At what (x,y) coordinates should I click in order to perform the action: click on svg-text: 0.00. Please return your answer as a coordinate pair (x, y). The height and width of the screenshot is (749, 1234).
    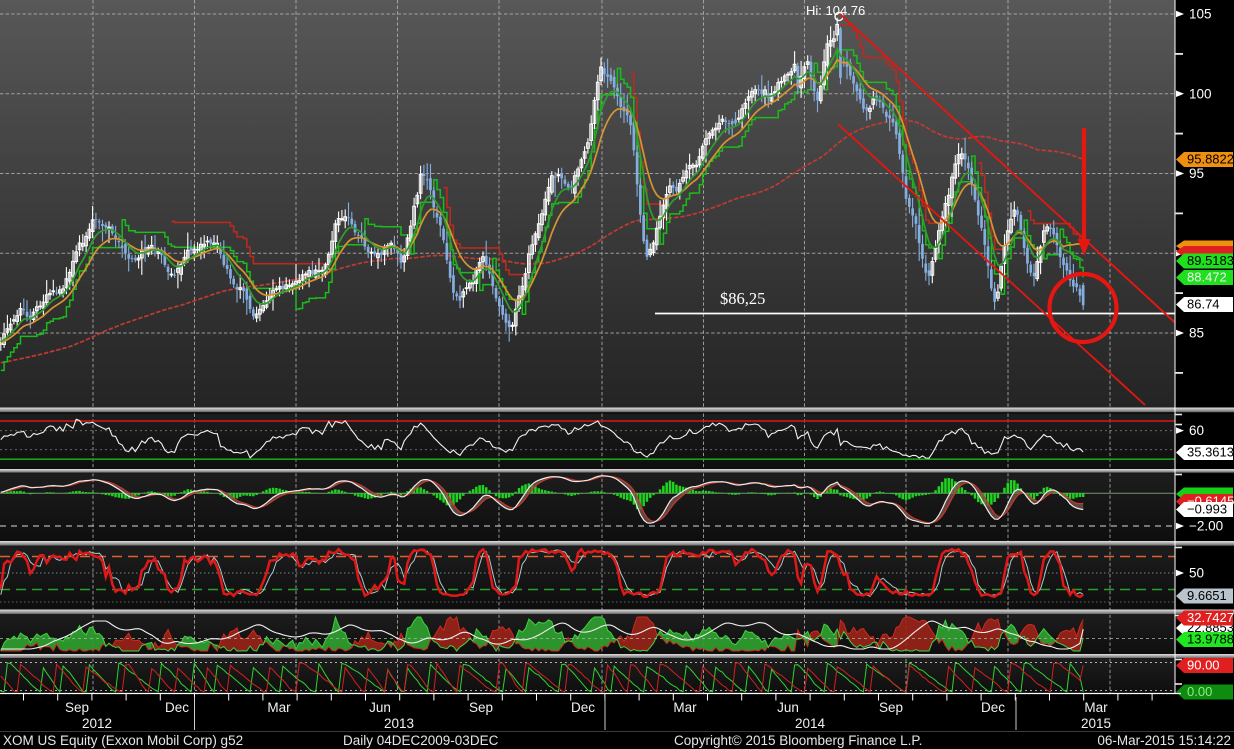
    Looking at the image, I should click on (1199, 691).